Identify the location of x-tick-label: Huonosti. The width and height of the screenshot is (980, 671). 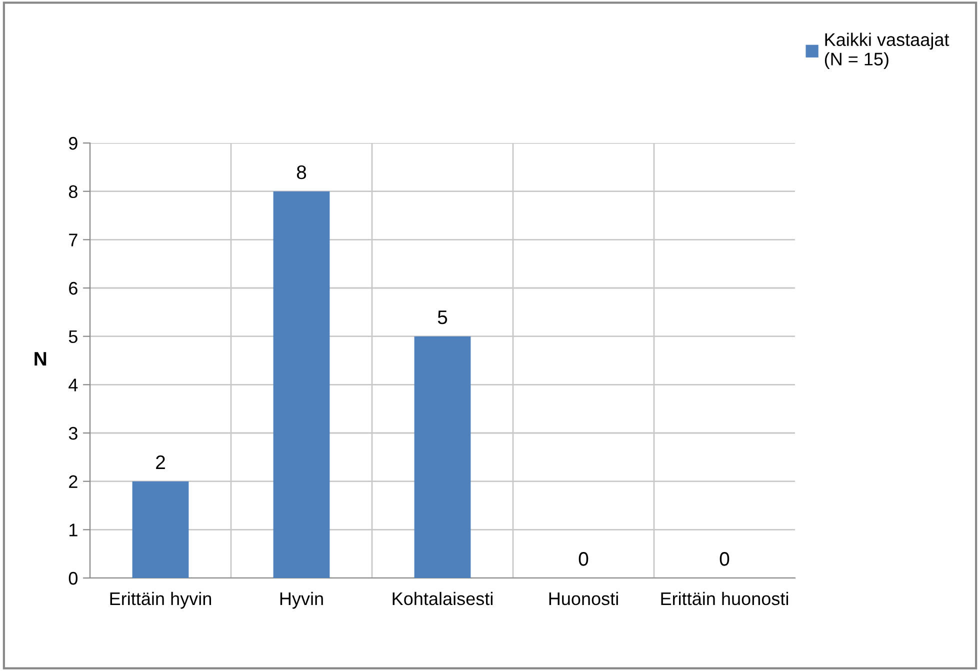
(583, 599).